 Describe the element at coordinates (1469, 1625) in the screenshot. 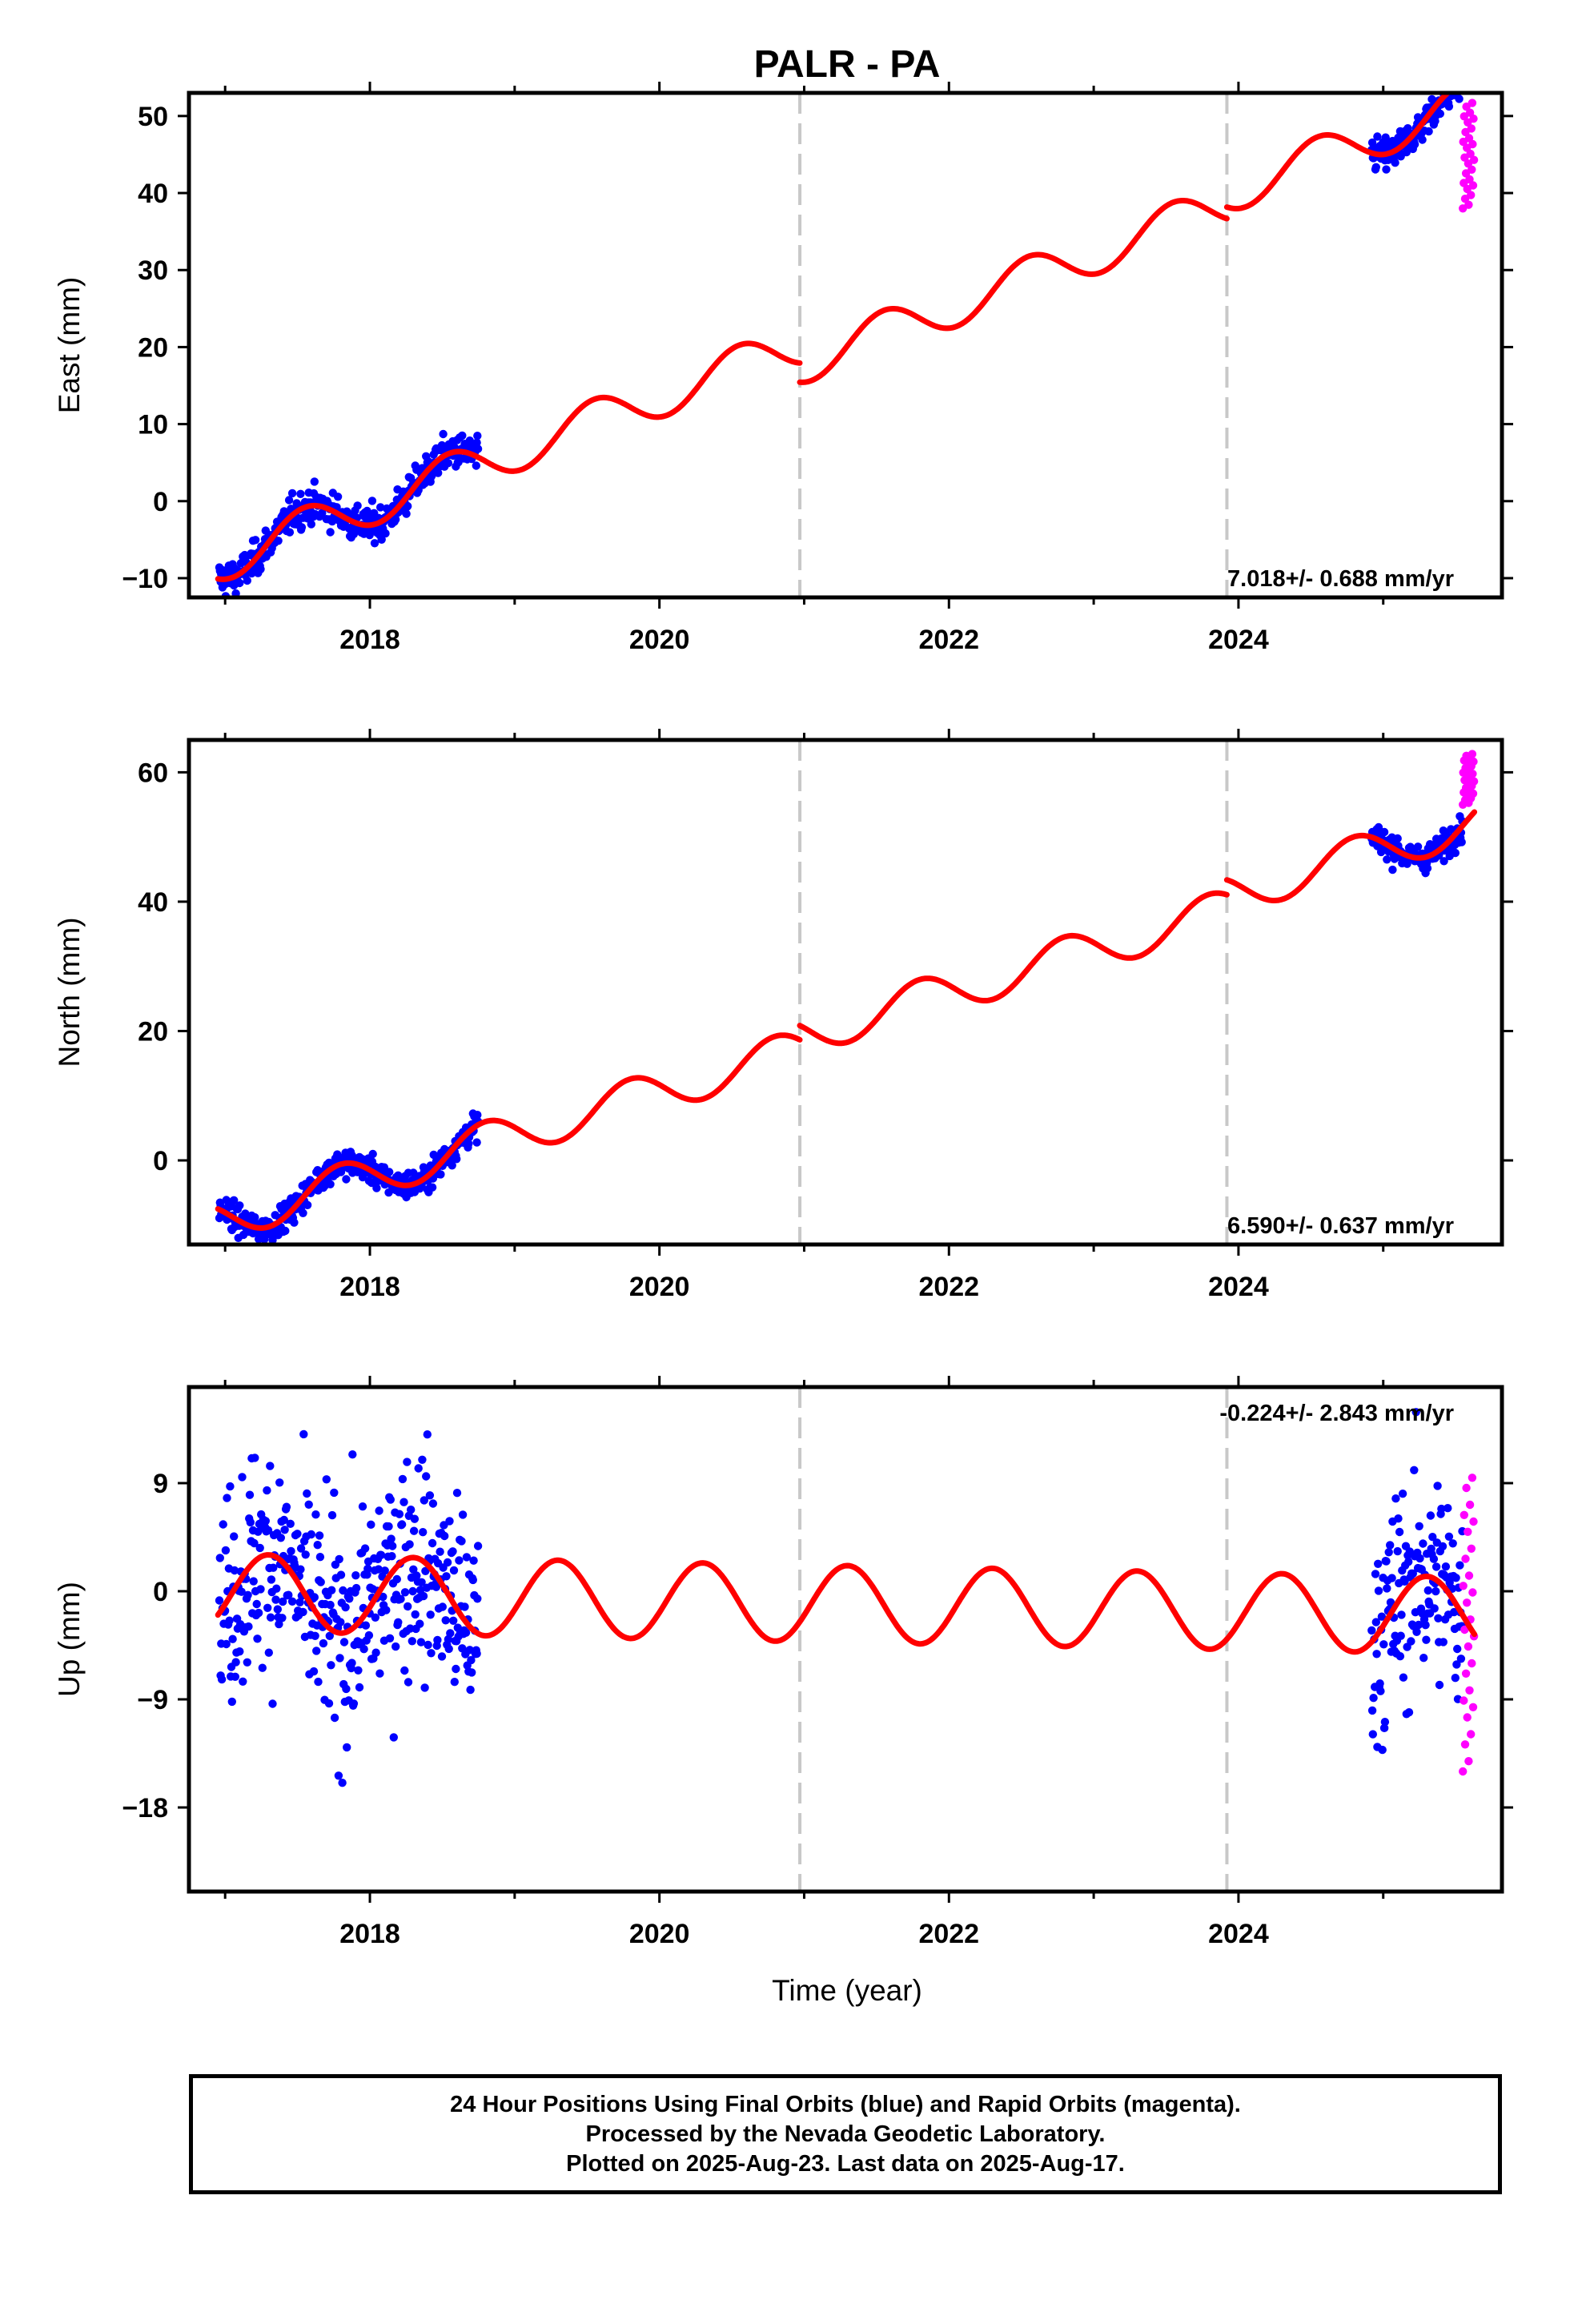

I see `rapid-orbit-points` at that location.